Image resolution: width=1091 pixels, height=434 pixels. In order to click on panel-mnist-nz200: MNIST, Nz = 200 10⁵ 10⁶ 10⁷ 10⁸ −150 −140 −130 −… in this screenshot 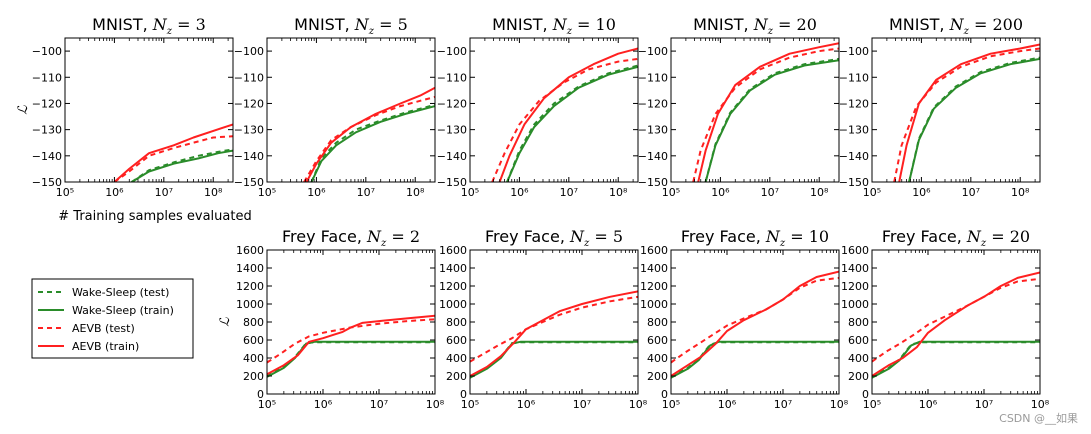, I will do `click(940, 107)`.